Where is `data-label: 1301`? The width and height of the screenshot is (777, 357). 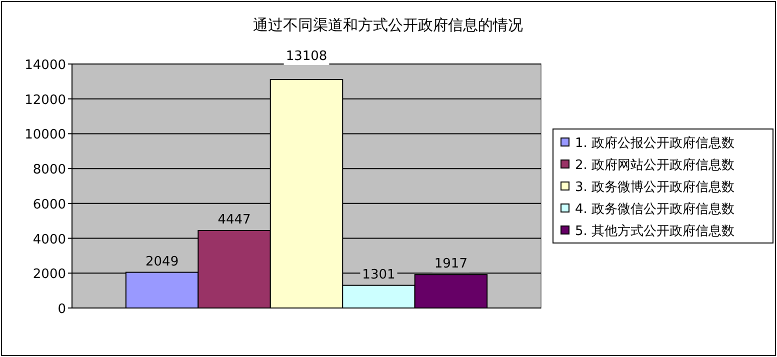
data-label: 1301 is located at coordinates (379, 274).